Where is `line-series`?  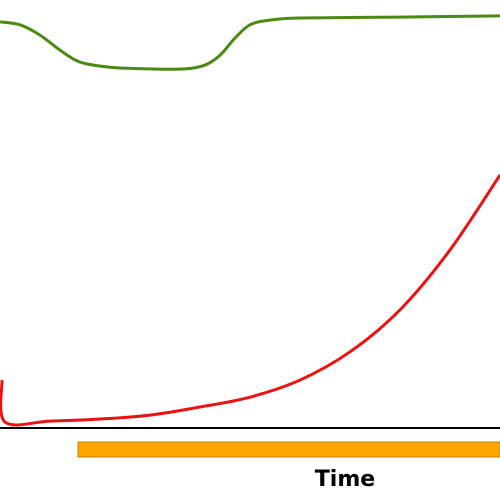
line-series is located at coordinates (250, 42).